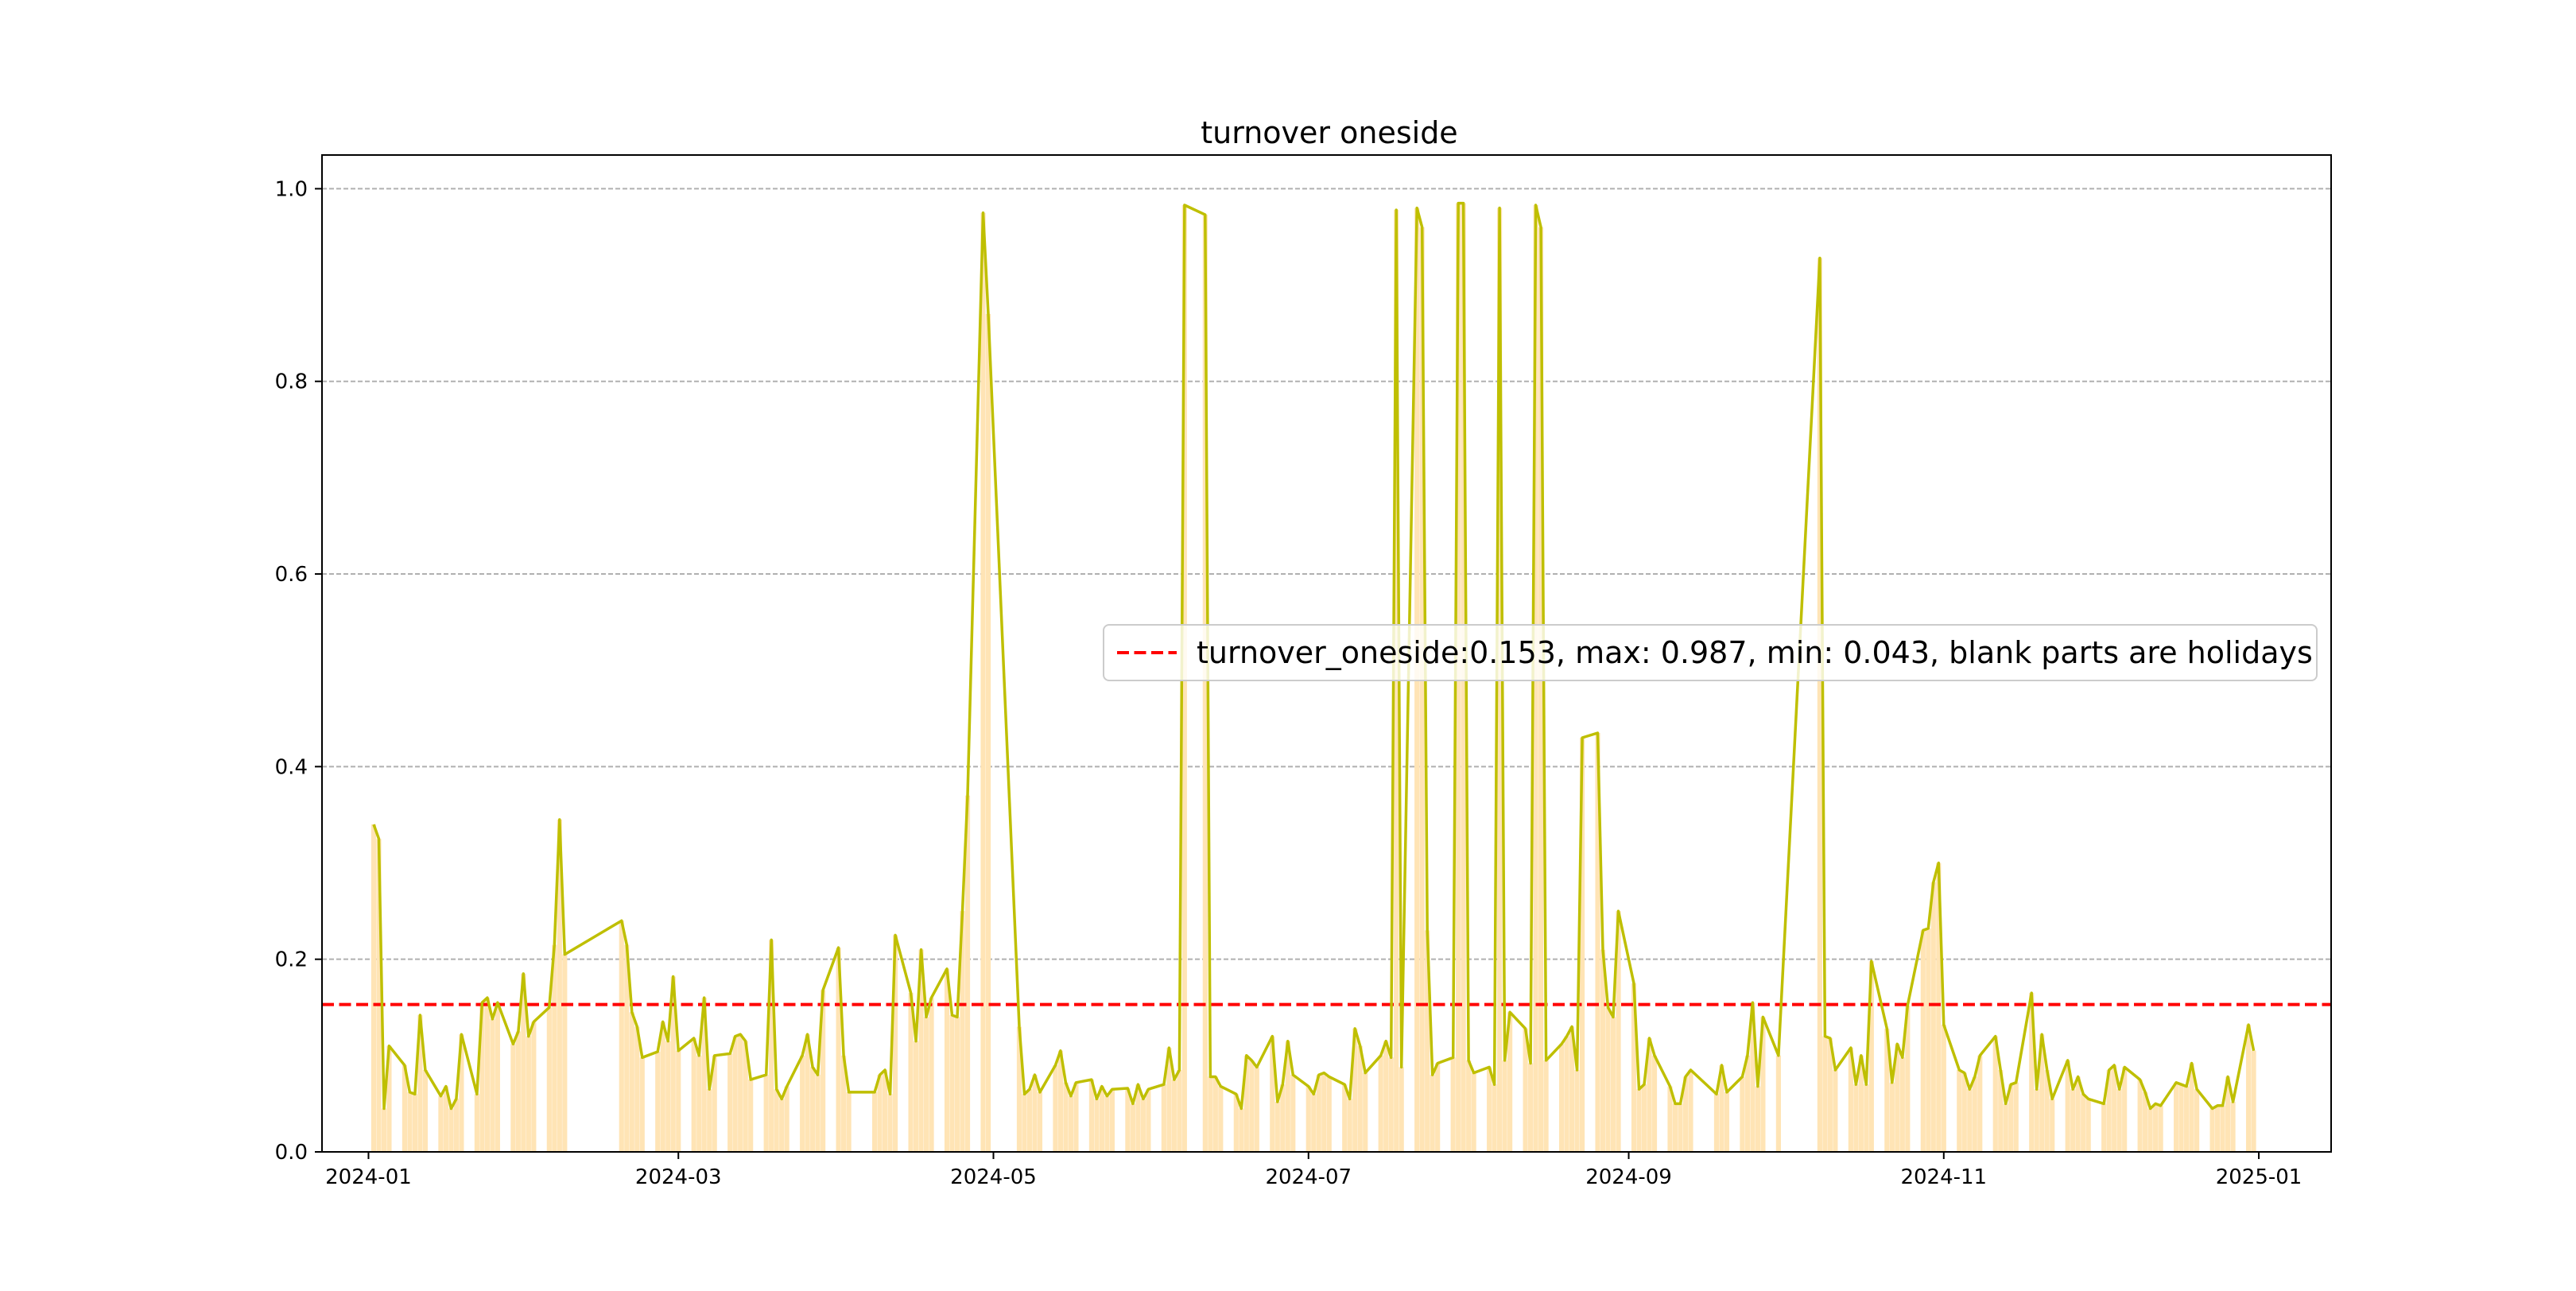  I want to click on y-tick-label: 0.2, so click(292, 960).